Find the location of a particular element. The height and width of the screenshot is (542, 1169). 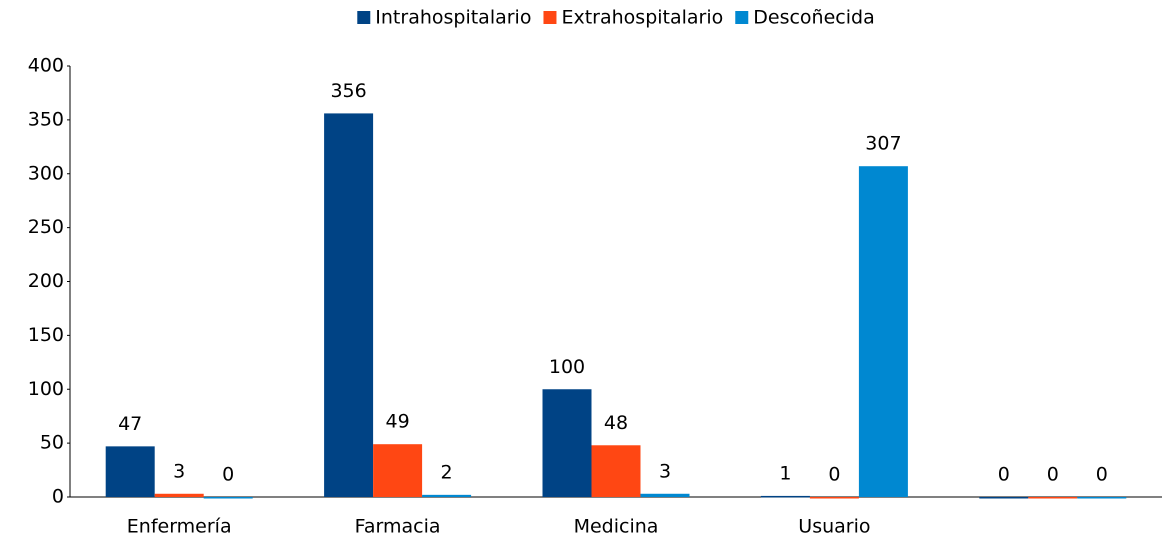

y-tick-label: 150 is located at coordinates (46, 335).